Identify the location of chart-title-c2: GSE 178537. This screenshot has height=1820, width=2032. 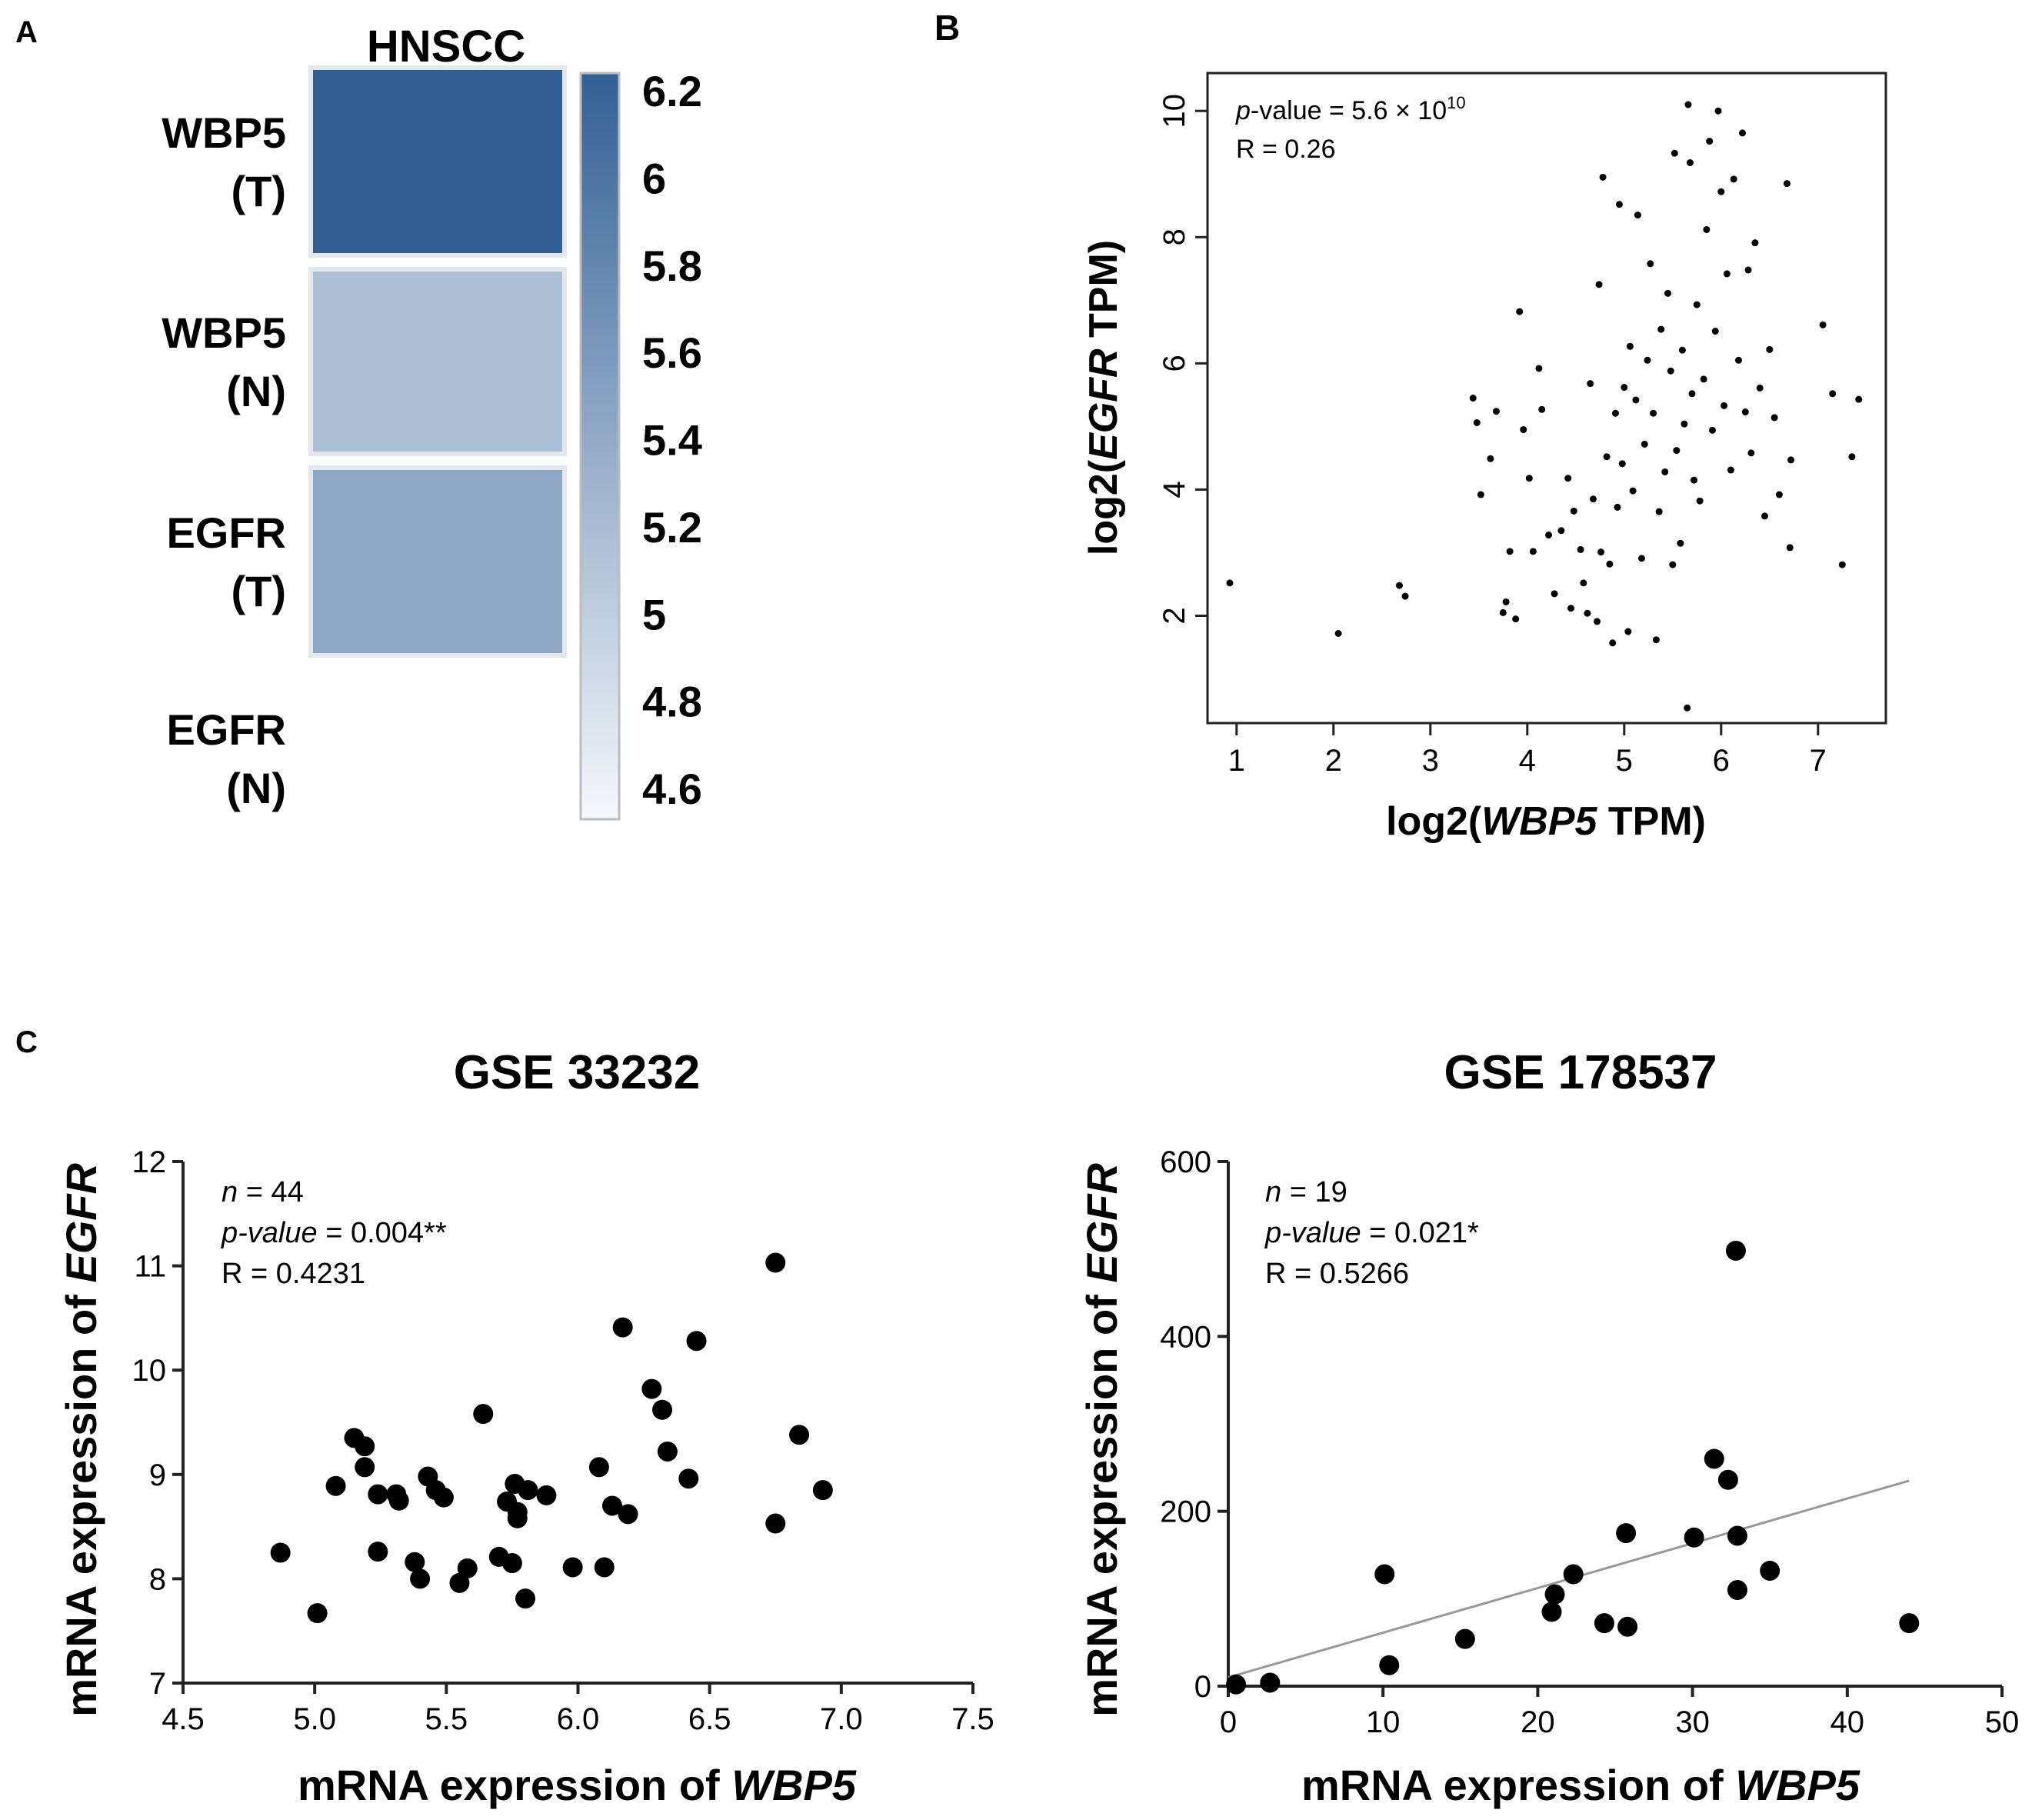
(1580, 1072).